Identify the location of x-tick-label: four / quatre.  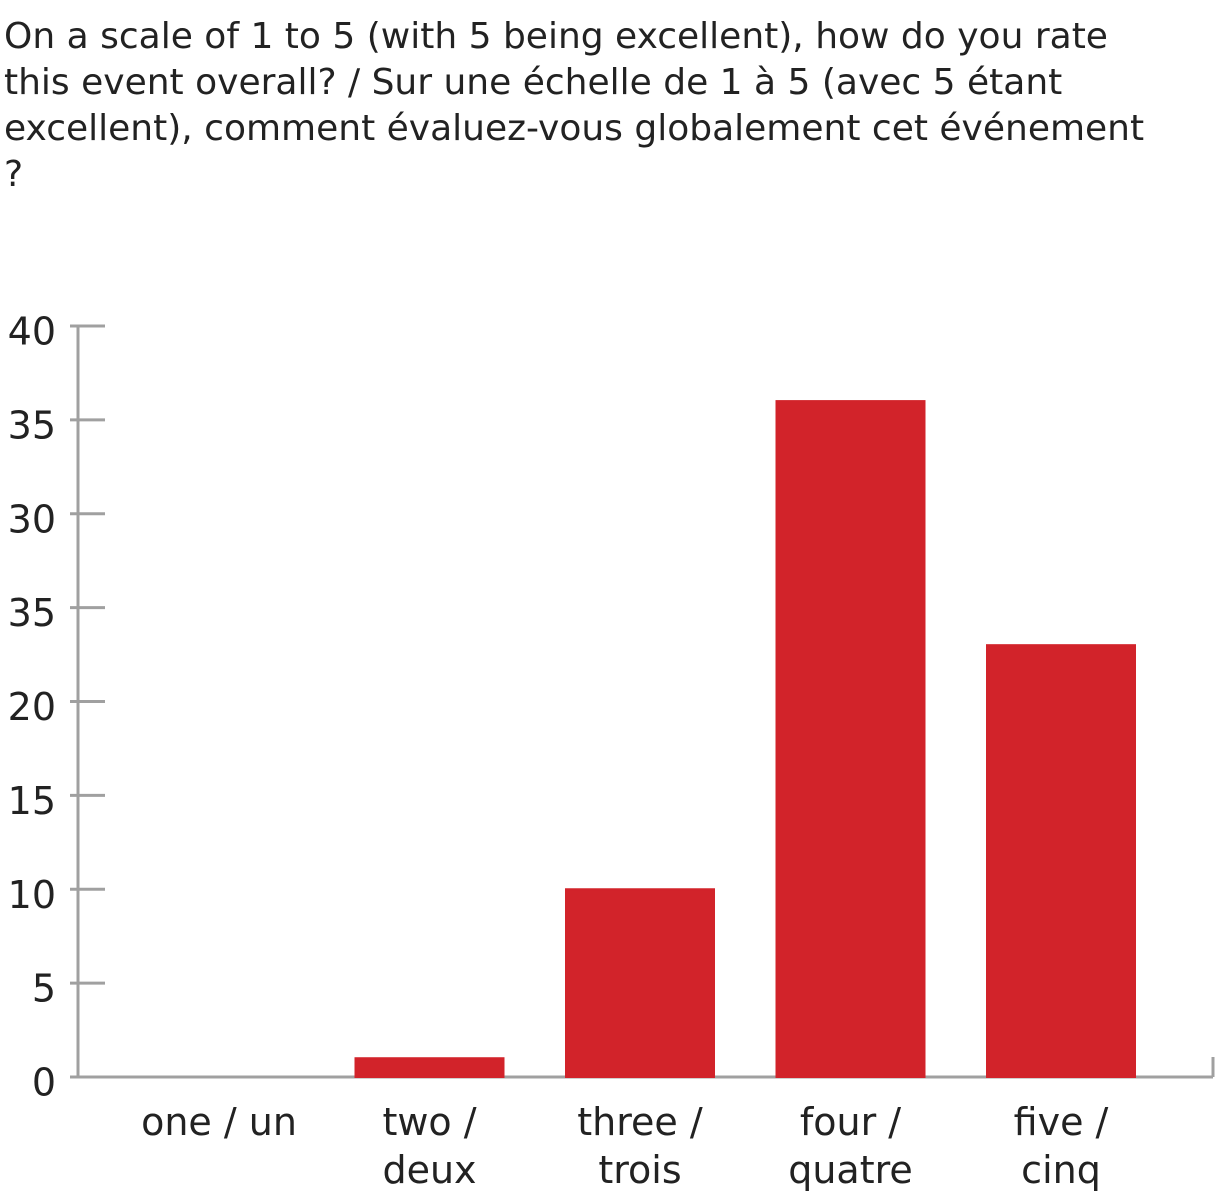
(850, 1146).